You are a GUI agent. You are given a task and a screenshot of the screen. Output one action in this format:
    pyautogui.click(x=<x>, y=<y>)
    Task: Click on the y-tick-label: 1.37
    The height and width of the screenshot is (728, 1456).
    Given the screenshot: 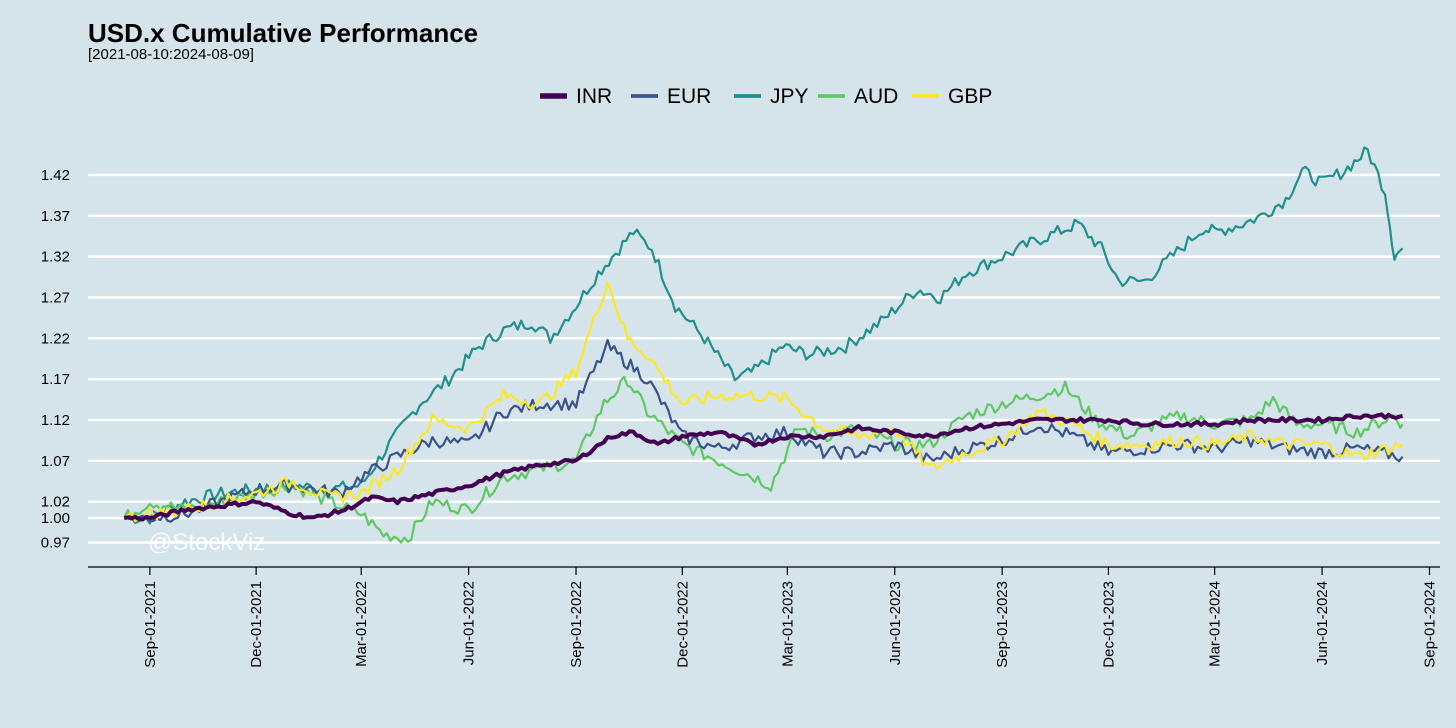 What is the action you would take?
    pyautogui.click(x=55, y=216)
    